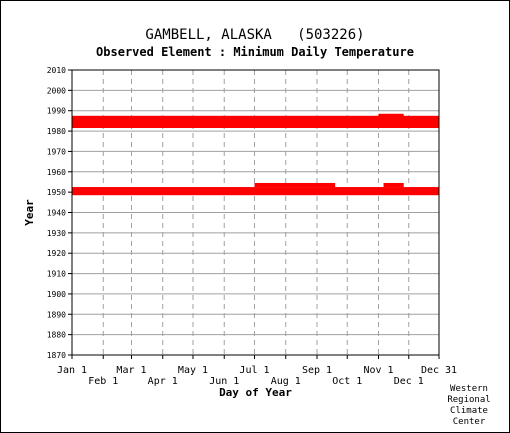 The height and width of the screenshot is (433, 510). I want to click on y-tick-label: 1900, so click(56, 294).